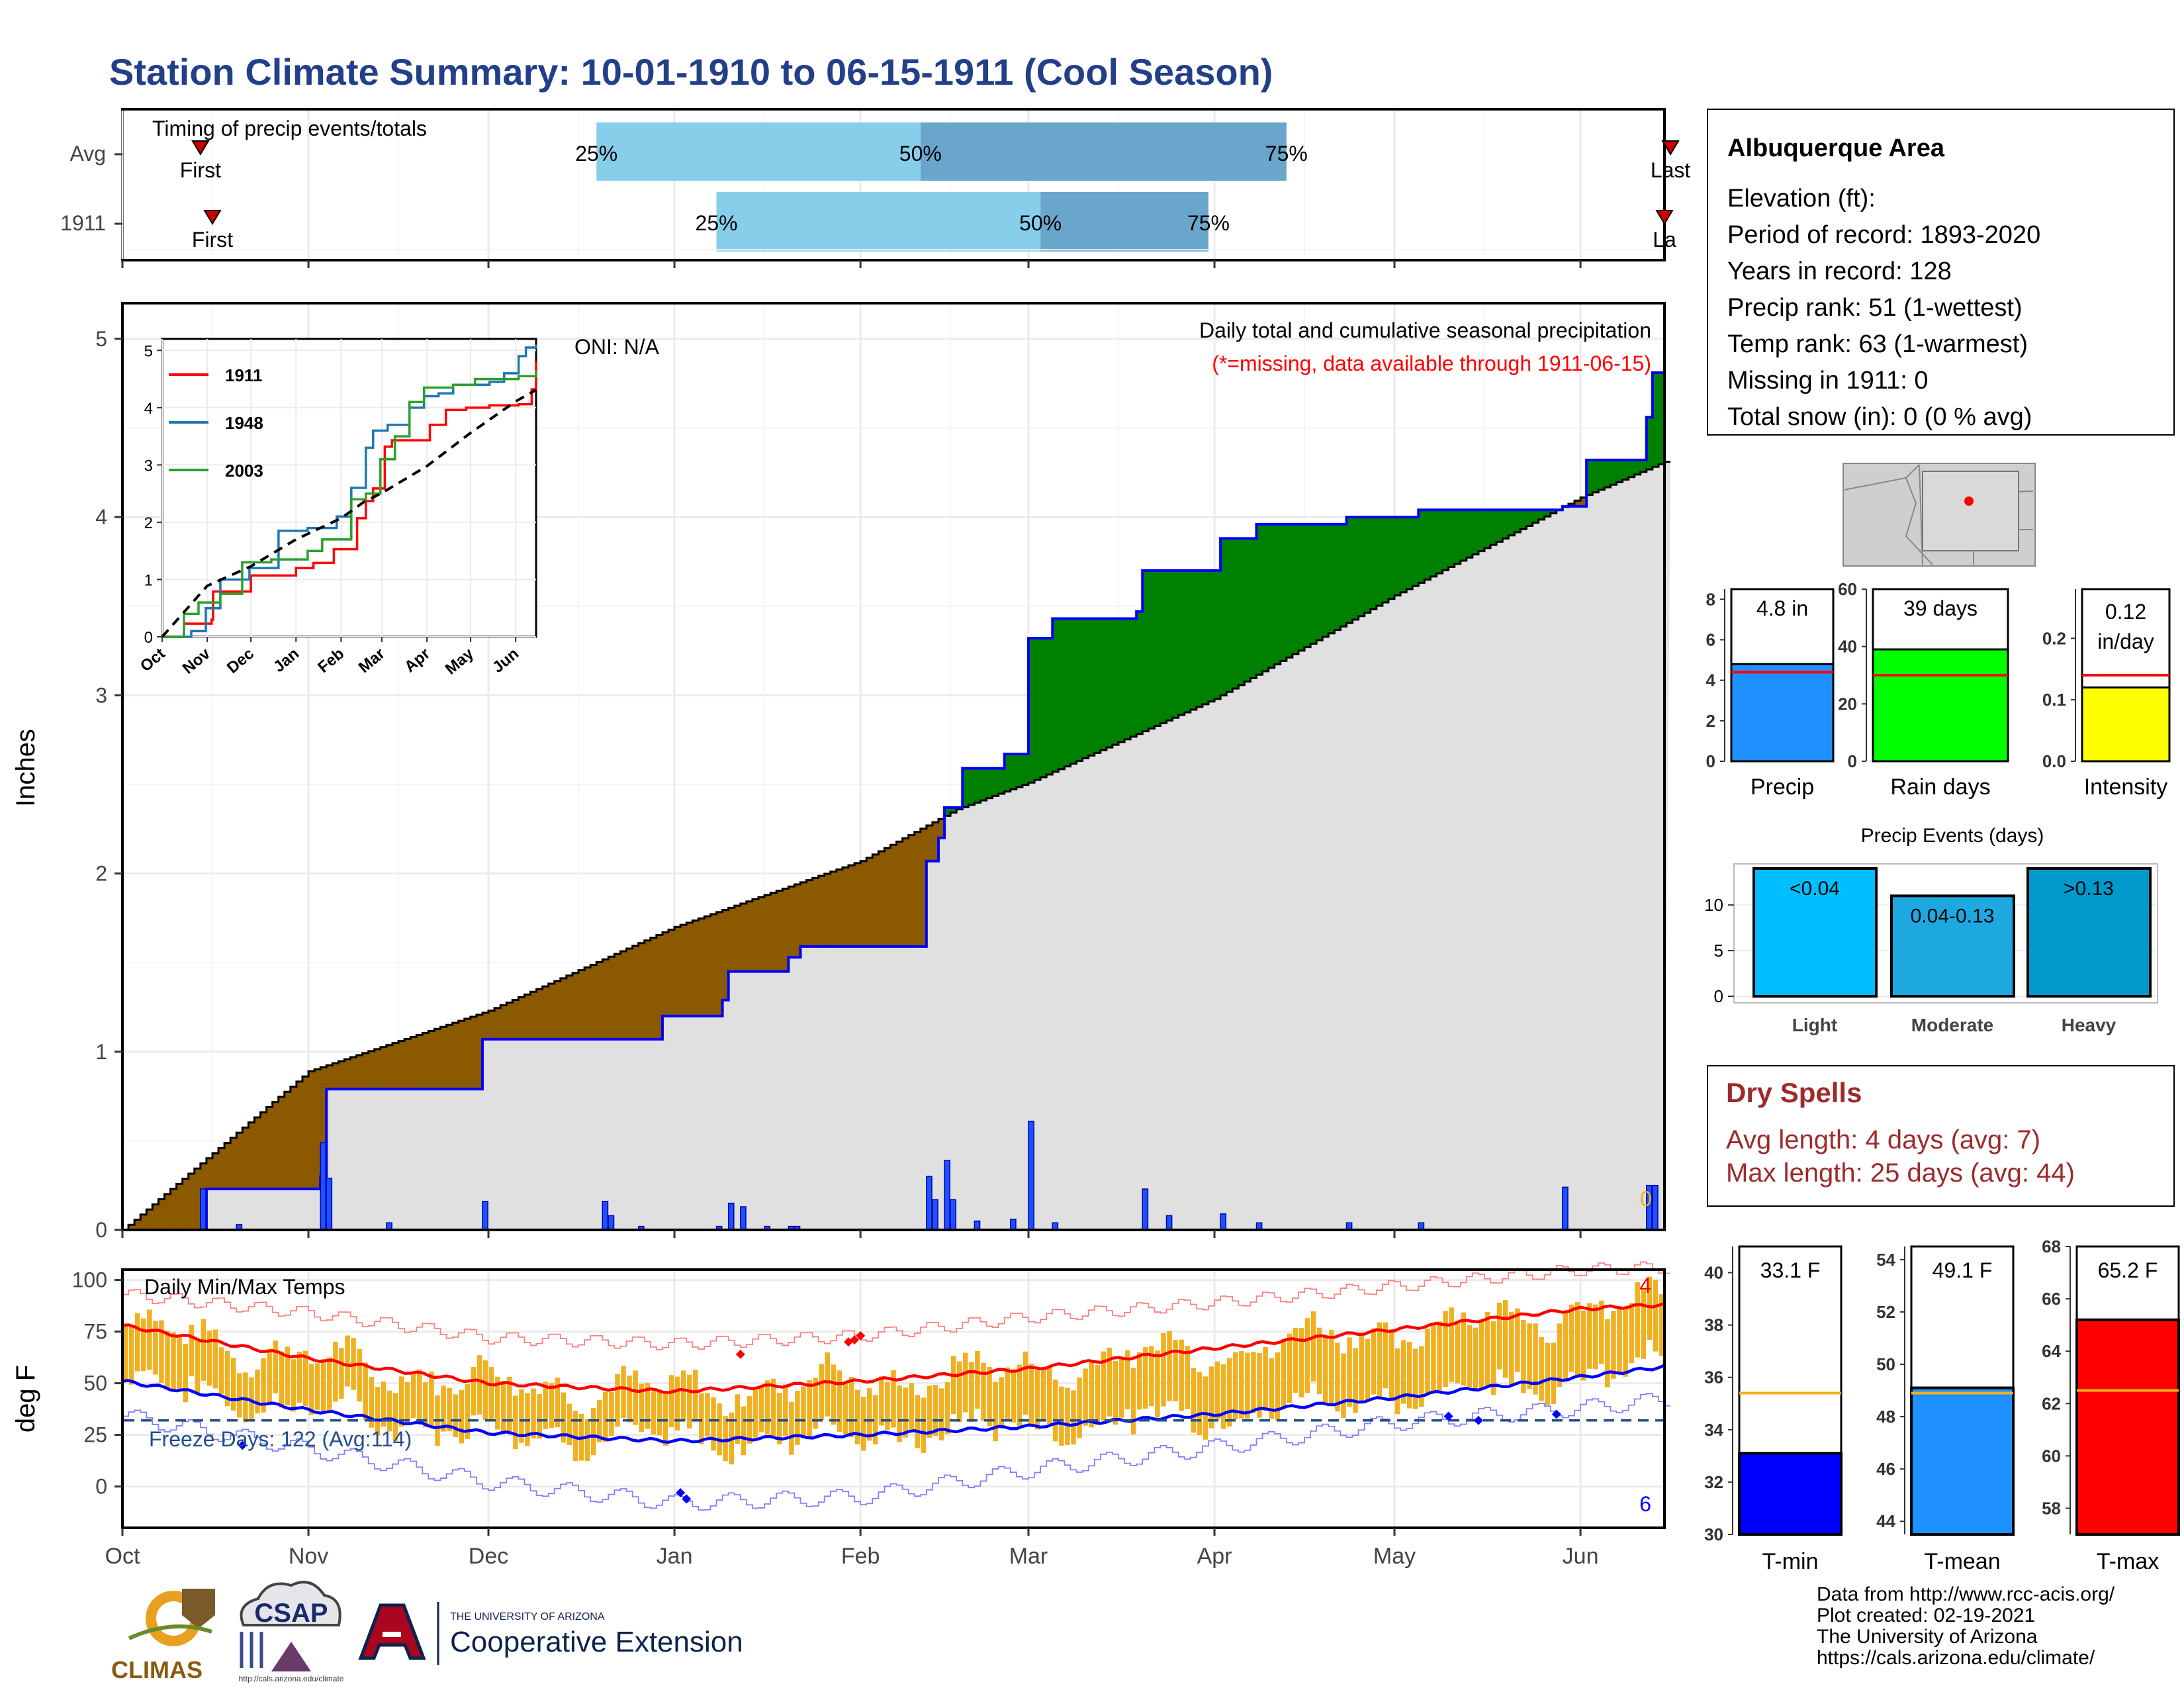 The height and width of the screenshot is (1688, 2184). Describe the element at coordinates (170, 1632) in the screenshot. I see `climas-arc-shape` at that location.